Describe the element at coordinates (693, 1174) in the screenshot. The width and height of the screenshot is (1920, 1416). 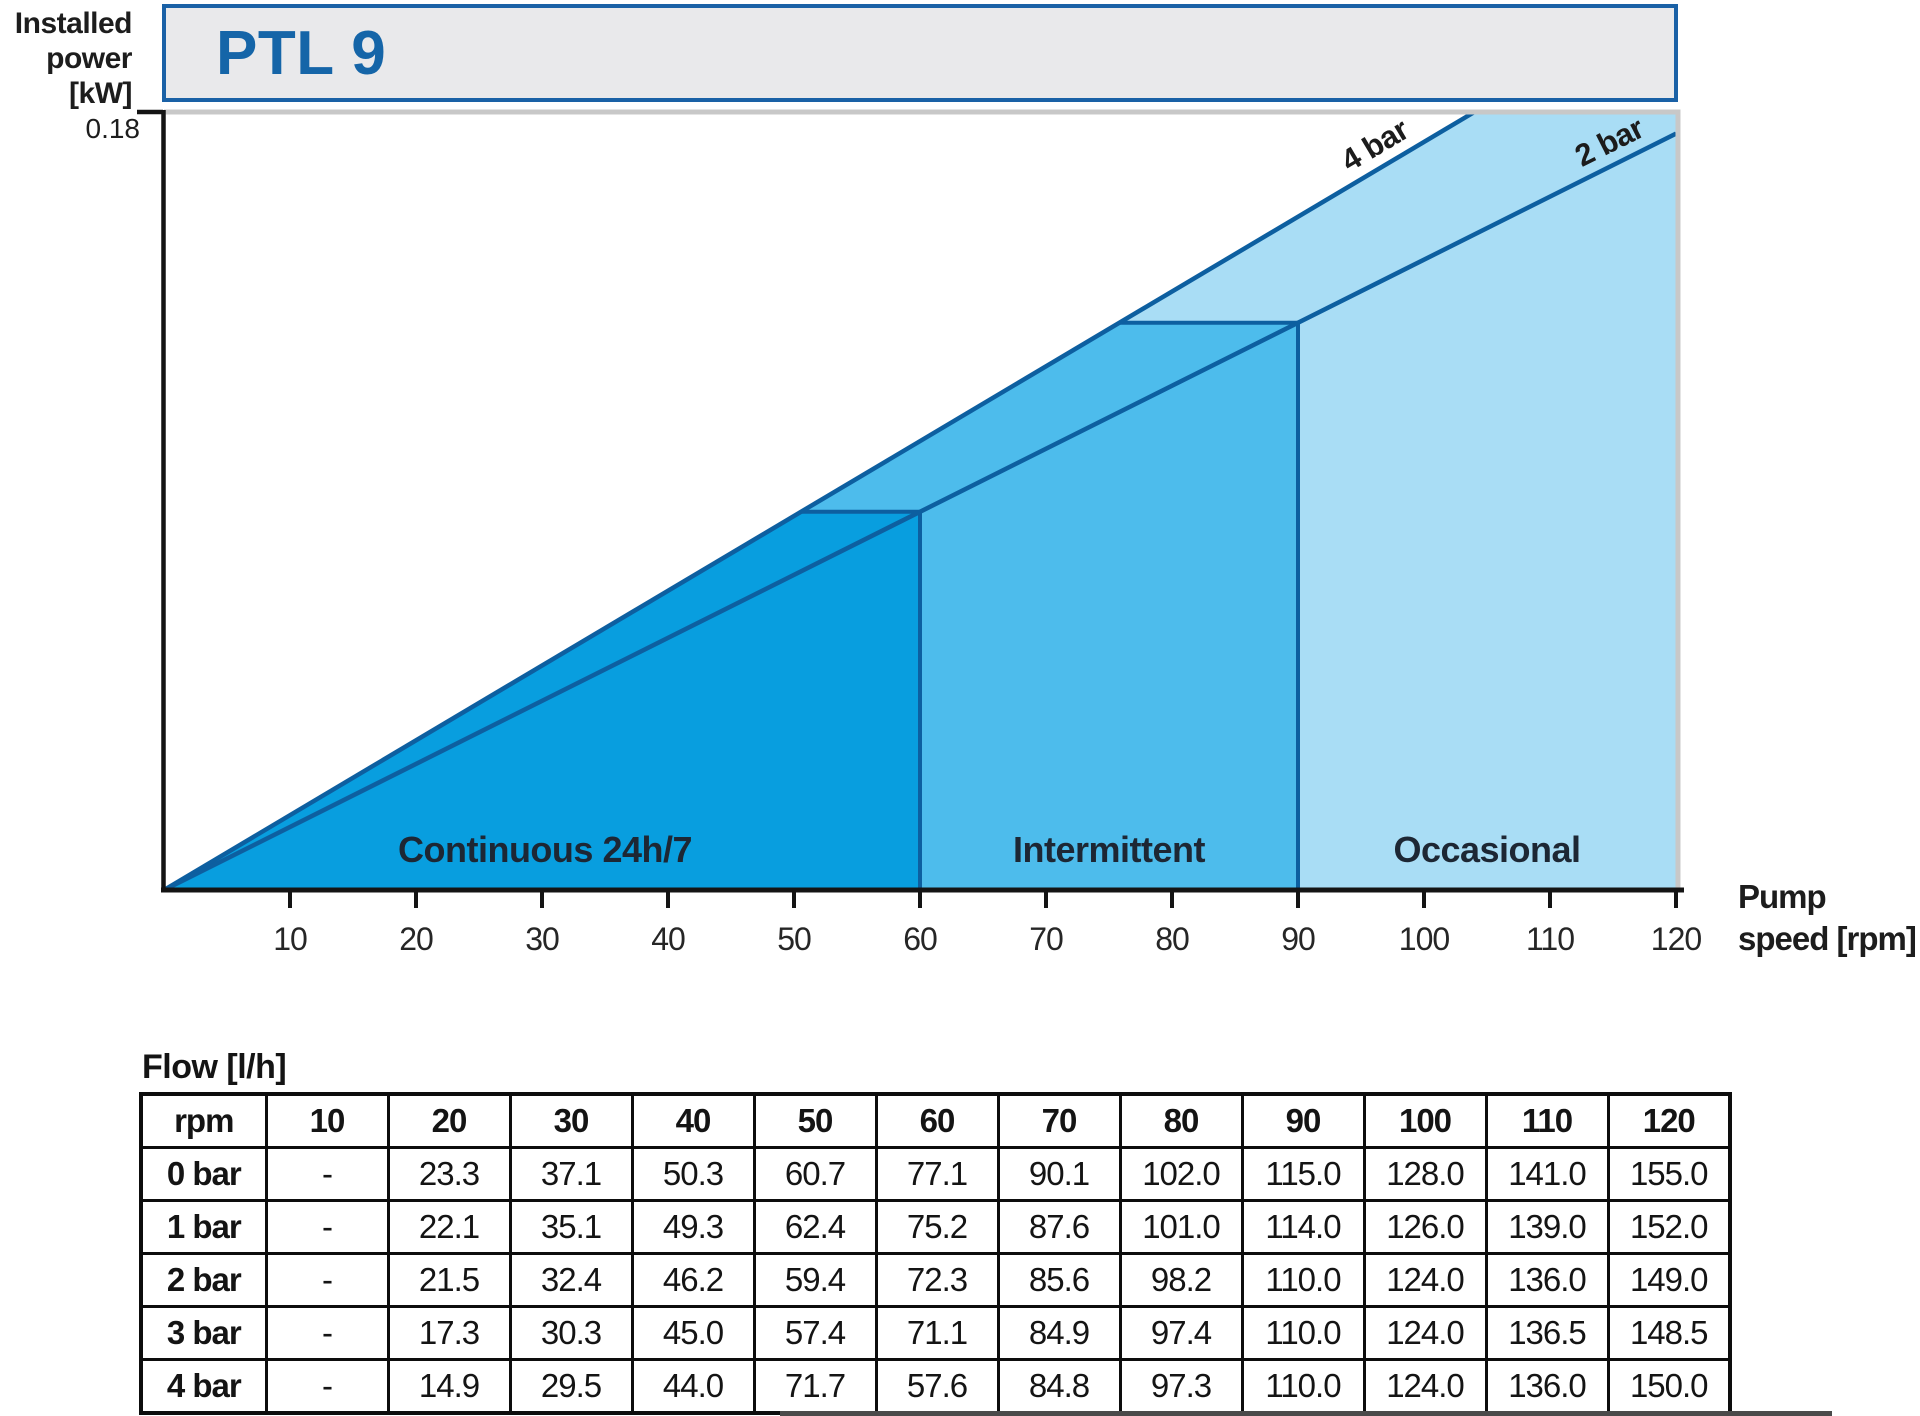
I see `flow-value-cell: 50.3` at that location.